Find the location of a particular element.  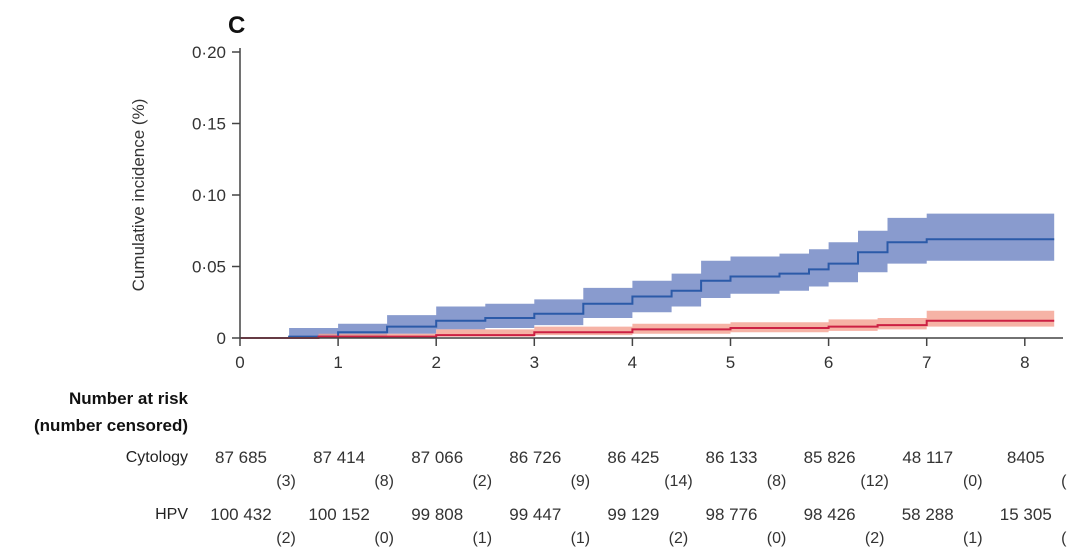

panel-label: C is located at coordinates (236, 25).